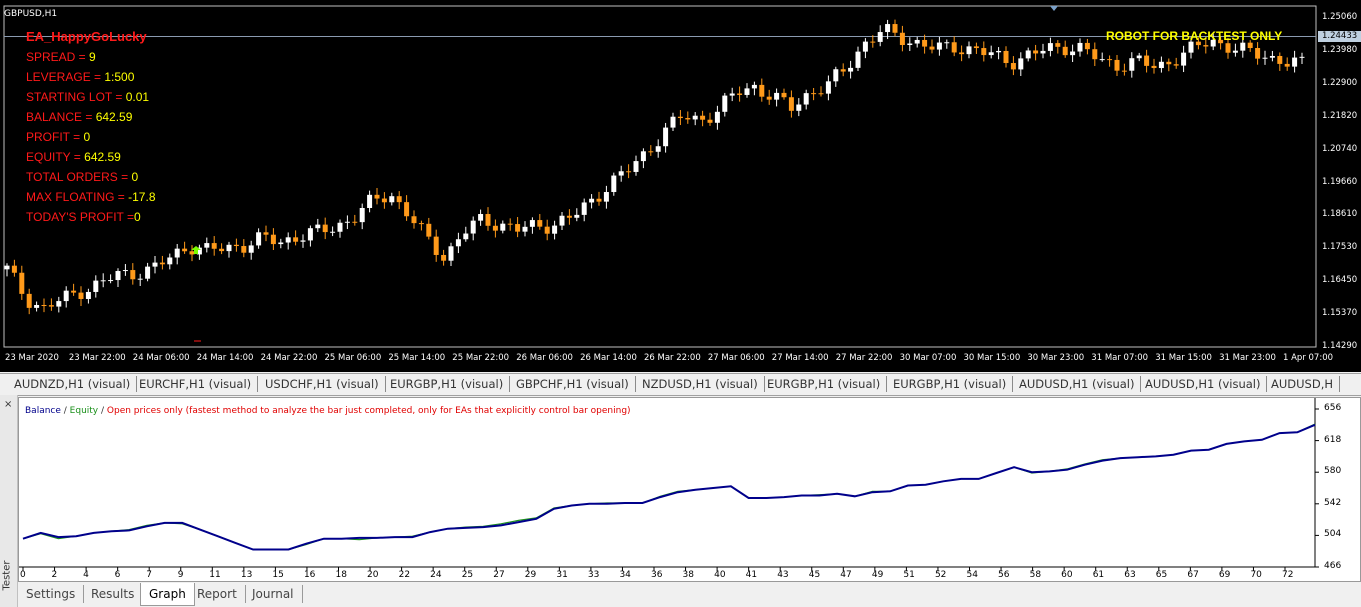 The height and width of the screenshot is (607, 1361). What do you see at coordinates (86, 575) in the screenshot?
I see `graph-x-tick-label: 4` at bounding box center [86, 575].